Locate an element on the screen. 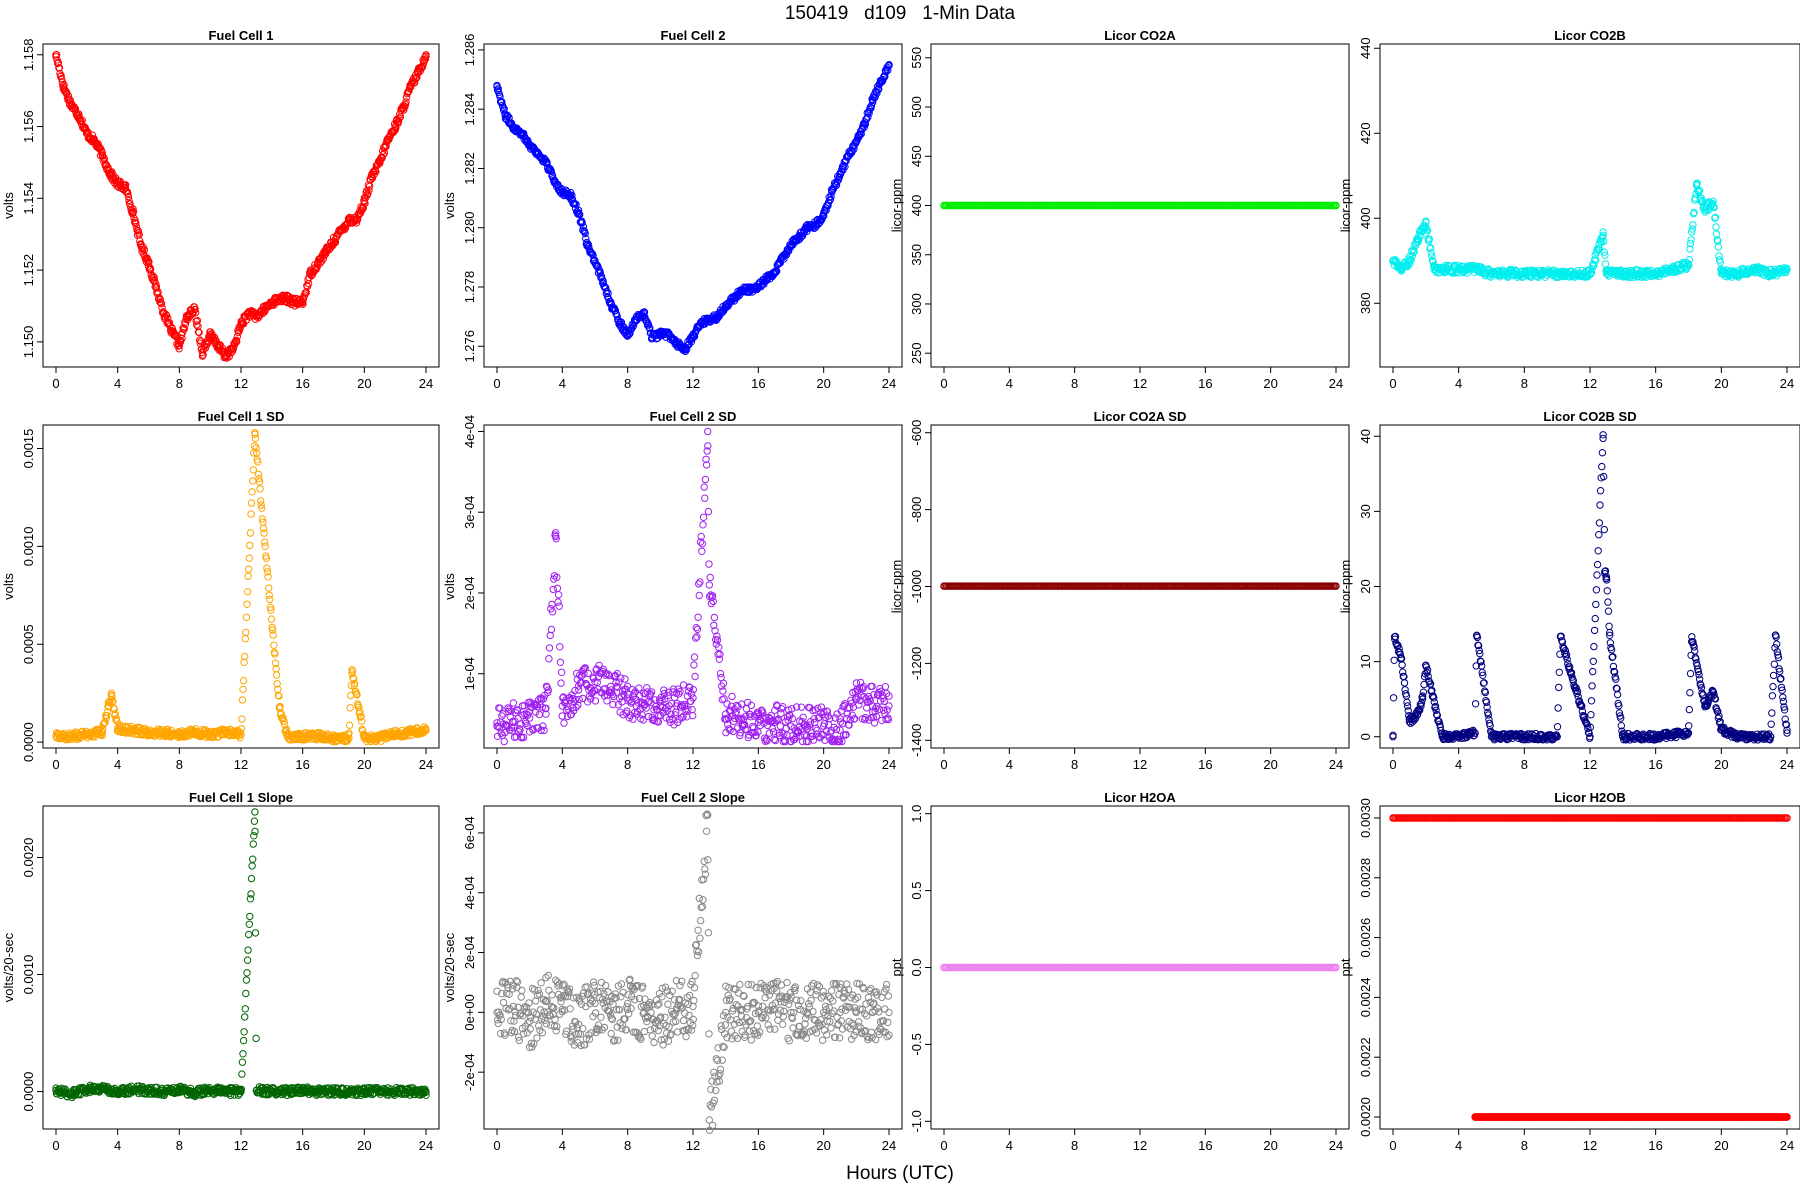 Image resolution: width=1800 pixels, height=1200 pixels. y-tick-label: 0.0000 is located at coordinates (28, 742).